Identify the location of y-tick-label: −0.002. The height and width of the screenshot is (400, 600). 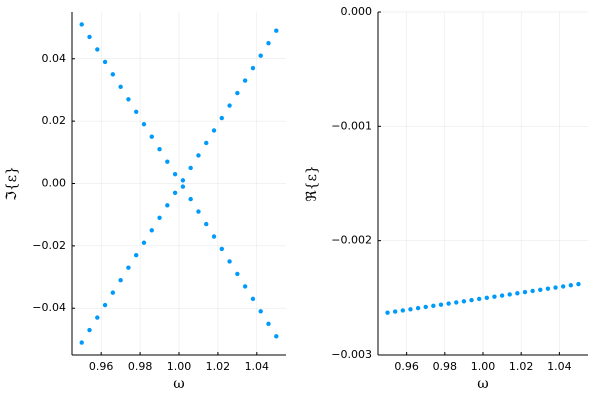
(351, 240).